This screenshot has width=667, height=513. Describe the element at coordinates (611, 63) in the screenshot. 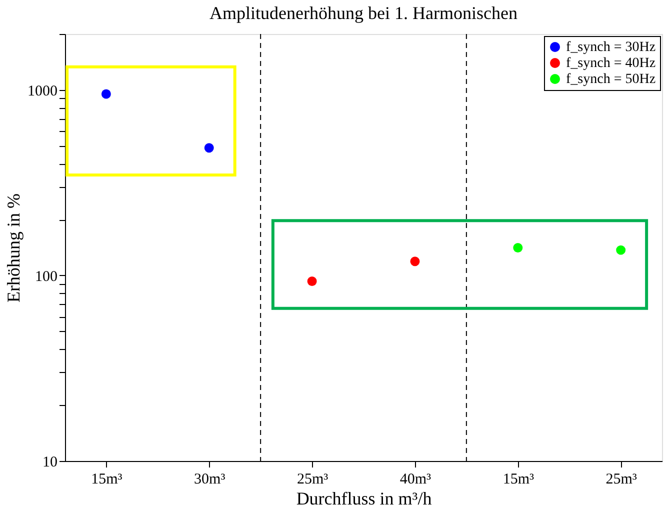

I see `legend-label: f_synch = 40Hz` at that location.